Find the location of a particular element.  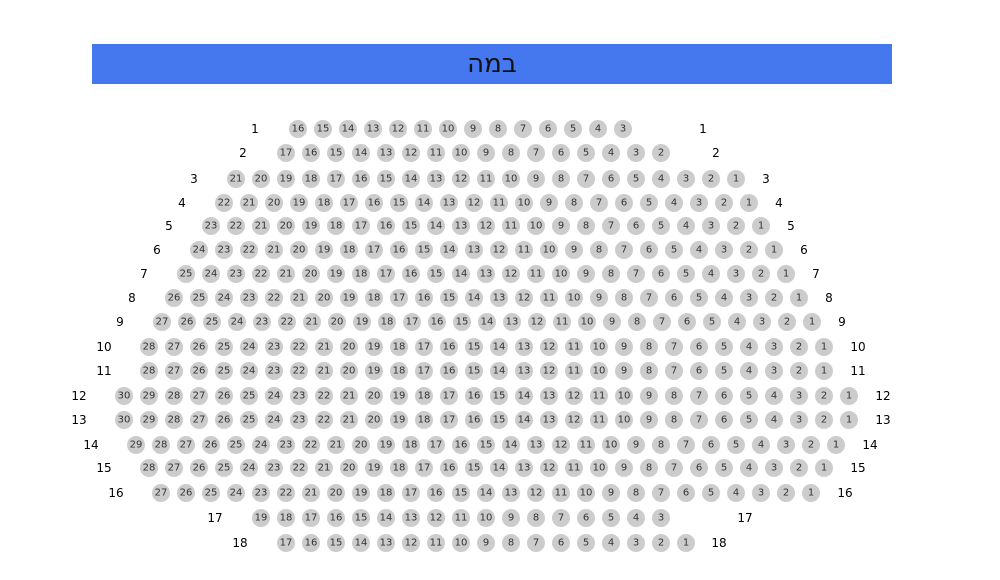

seat: 11 is located at coordinates (436, 543).